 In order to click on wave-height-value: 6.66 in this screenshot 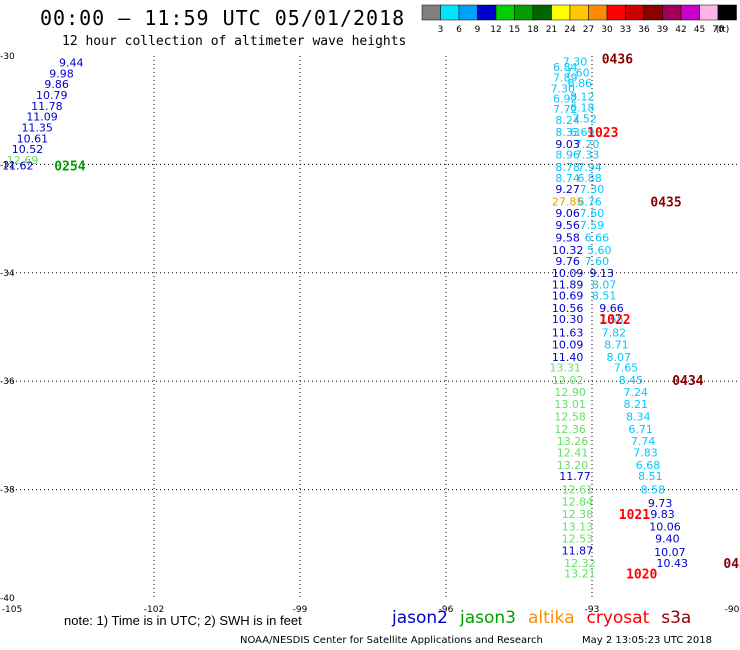, I will do `click(597, 238)`.